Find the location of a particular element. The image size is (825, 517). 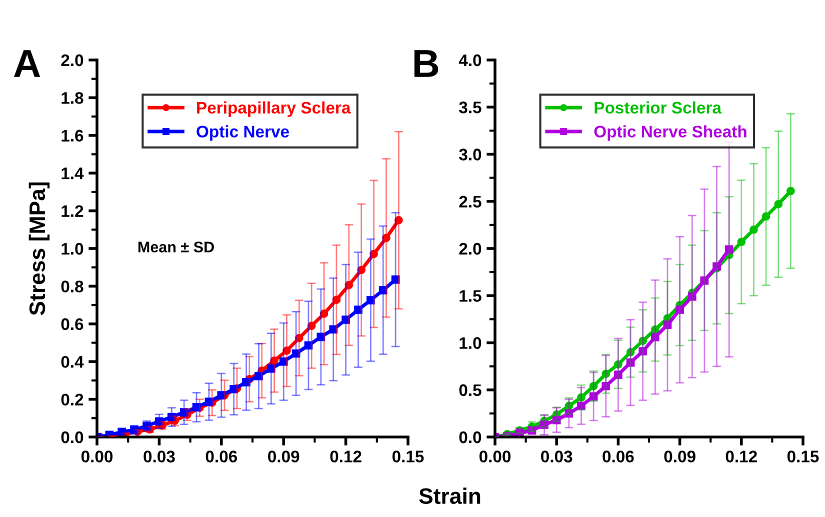

y-tick-label: 0.8 is located at coordinates (72, 286).